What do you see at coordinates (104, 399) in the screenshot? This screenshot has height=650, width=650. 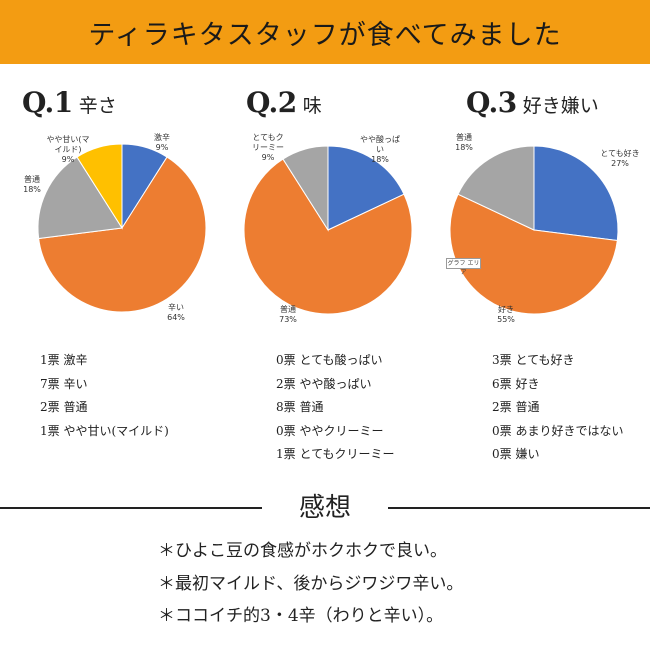 I see `votes-list-q1: 1票 激辛 7票 辛い 2票 普通 1票 やや甘い(マイルド)` at bounding box center [104, 399].